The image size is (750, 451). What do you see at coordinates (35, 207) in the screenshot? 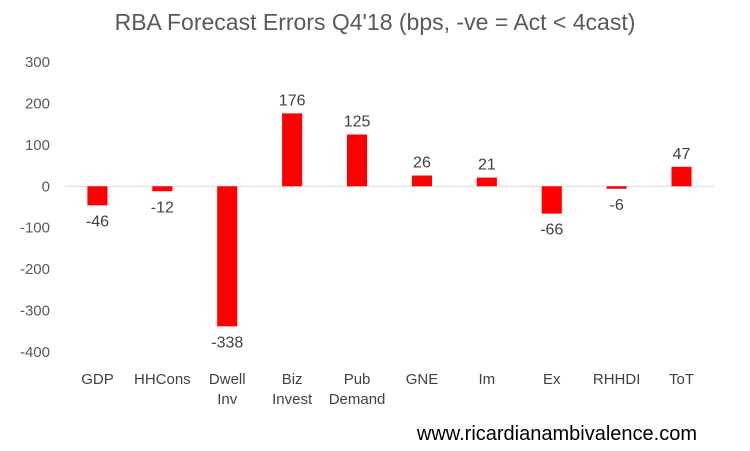
I see `y-axis: 300 200 100 0 -100 -200 -300 -400` at bounding box center [35, 207].